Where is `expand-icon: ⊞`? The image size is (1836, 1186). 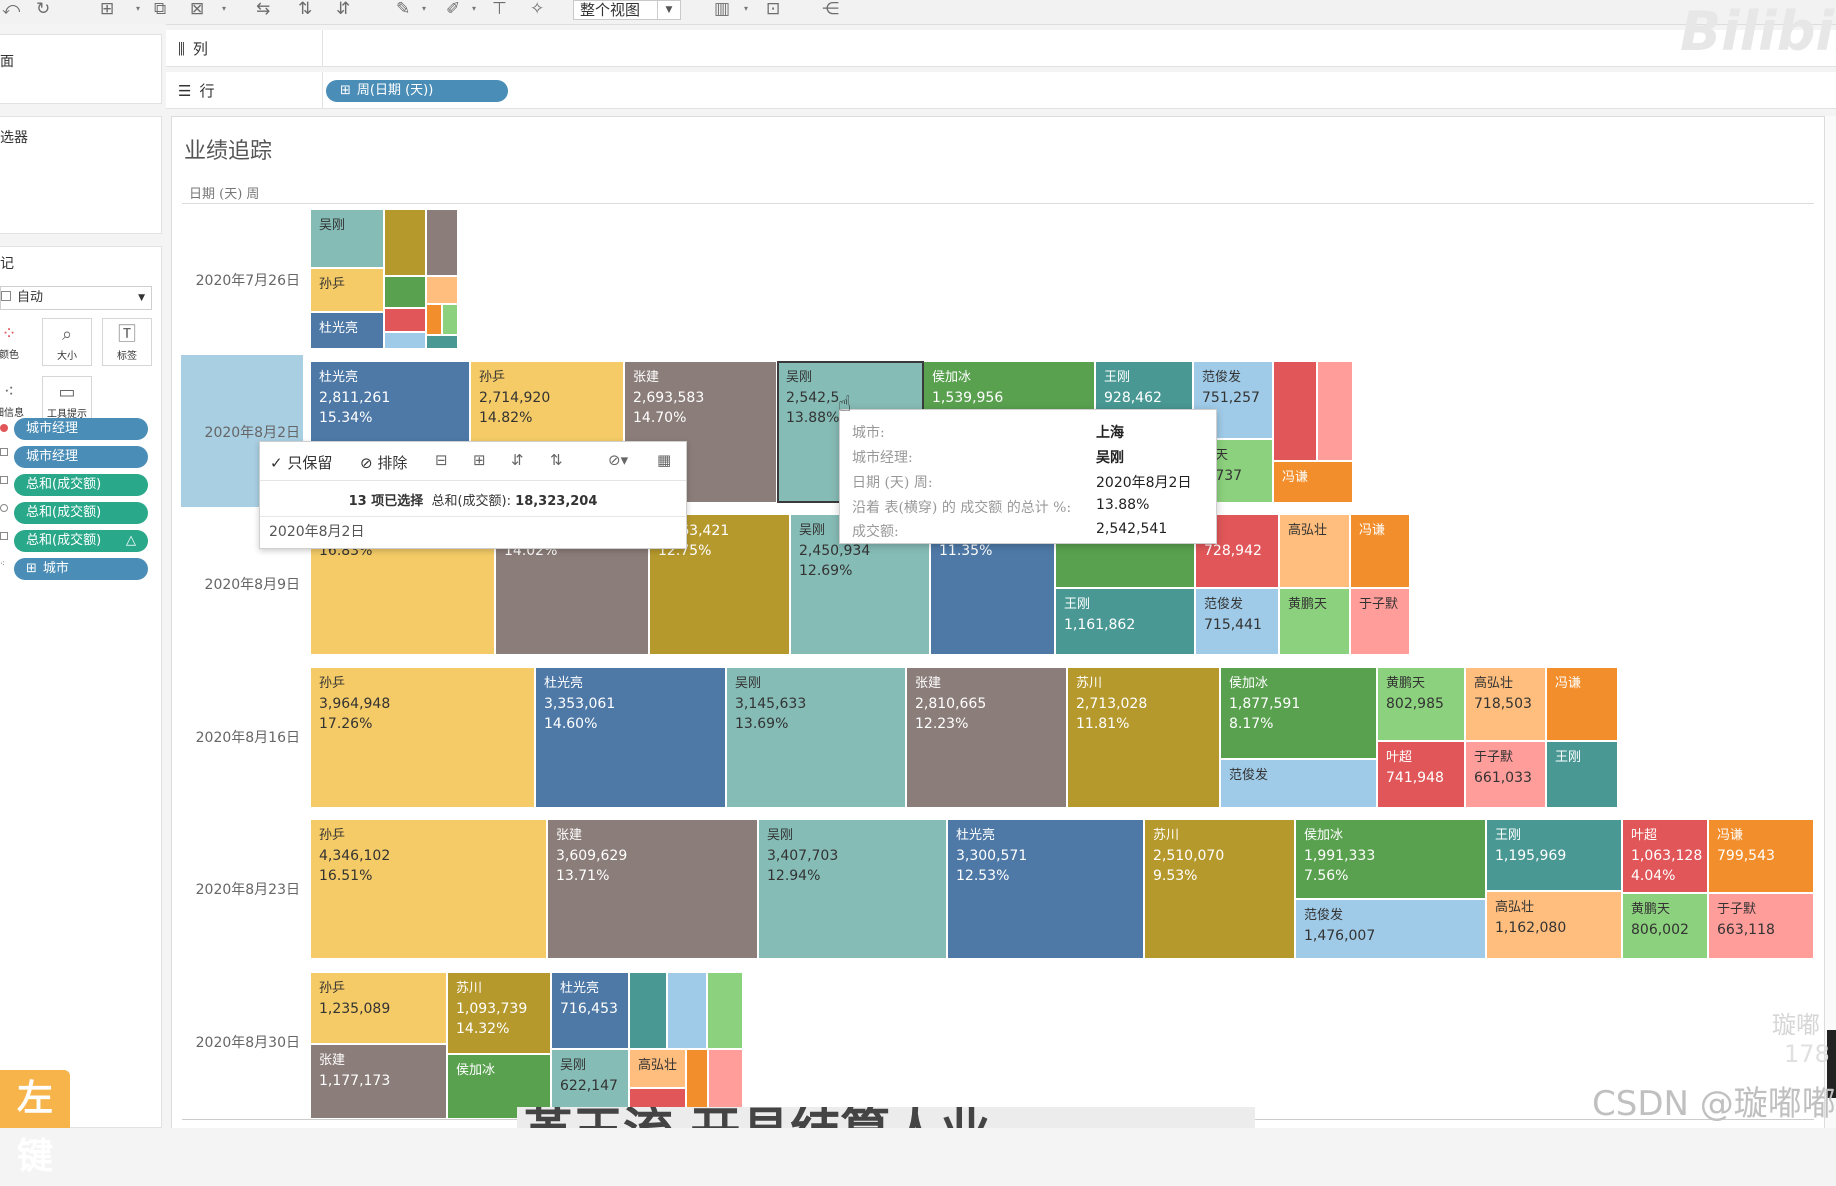
expand-icon: ⊞ is located at coordinates (479, 460).